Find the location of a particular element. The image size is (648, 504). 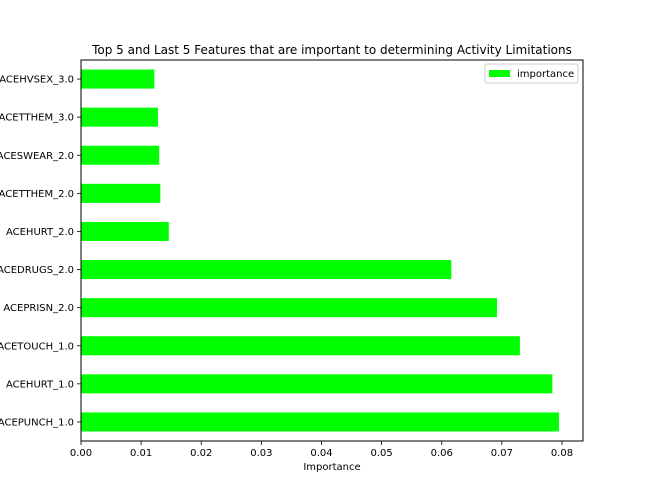

x-tick-label: 0.02 is located at coordinates (201, 453).